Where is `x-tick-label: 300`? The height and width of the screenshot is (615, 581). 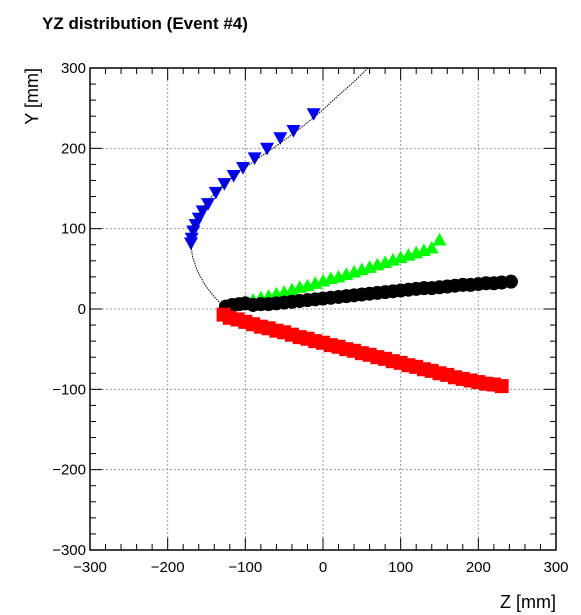
x-tick-label: 300 is located at coordinates (555, 567).